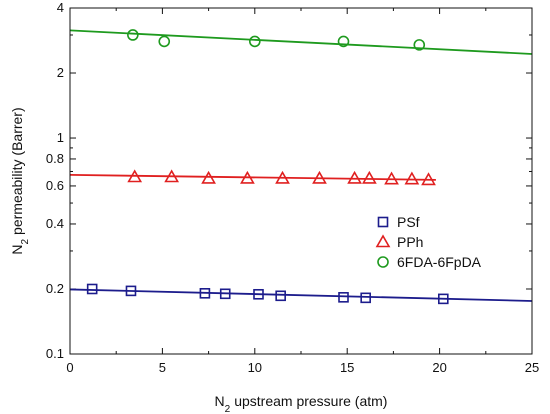  I want to click on y-tick-label: 4, so click(60, 7).